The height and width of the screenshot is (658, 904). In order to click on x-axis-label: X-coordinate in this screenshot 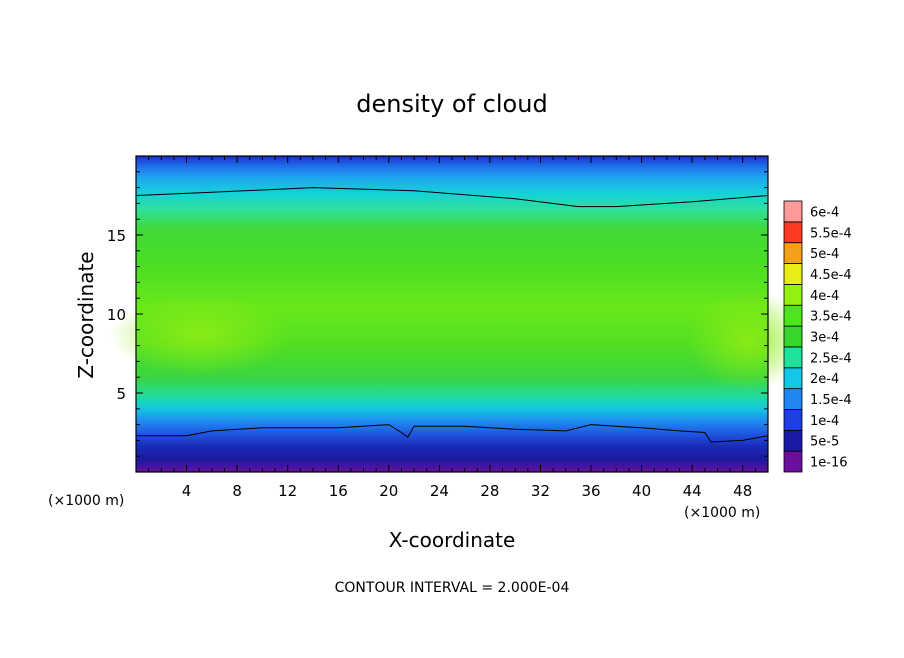, I will do `click(452, 540)`.